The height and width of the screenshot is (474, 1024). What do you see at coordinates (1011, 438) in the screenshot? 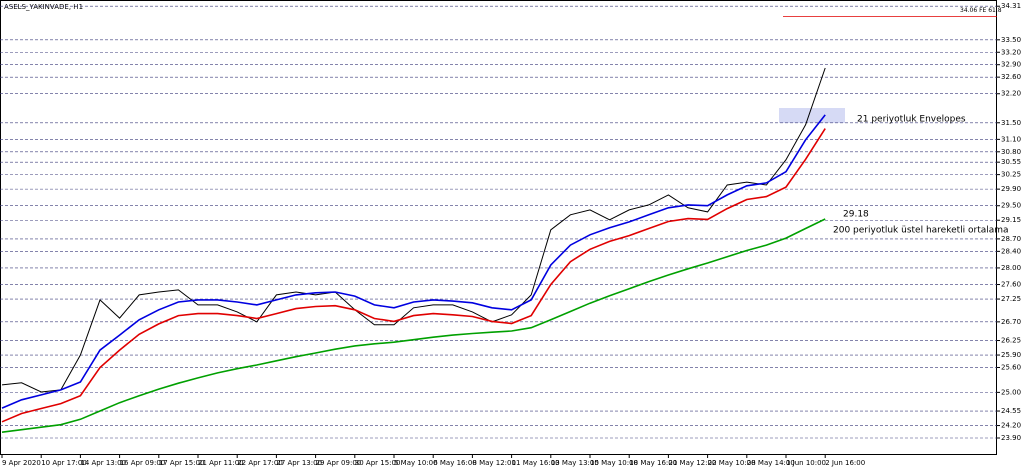
I see `y-tick-label: 23.90` at bounding box center [1011, 438].